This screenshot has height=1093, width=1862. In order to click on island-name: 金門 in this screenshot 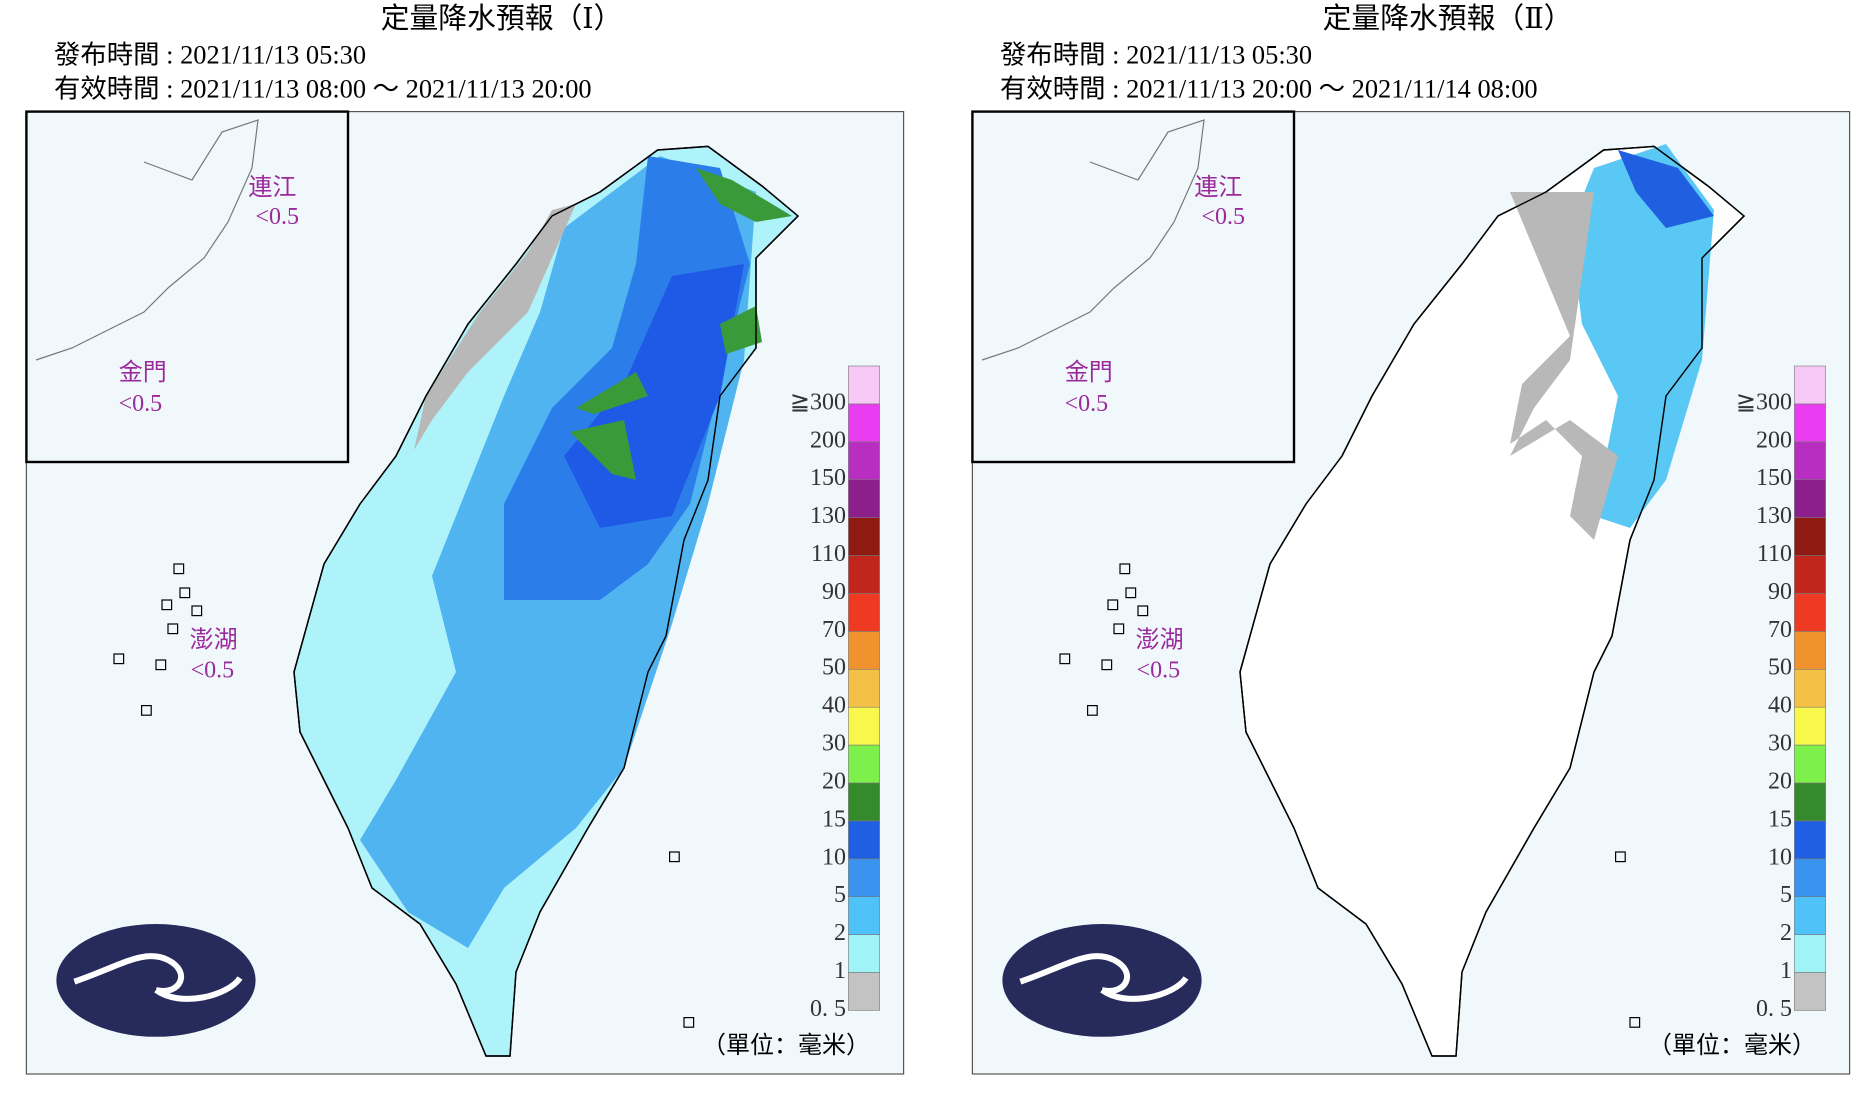, I will do `click(1089, 372)`.